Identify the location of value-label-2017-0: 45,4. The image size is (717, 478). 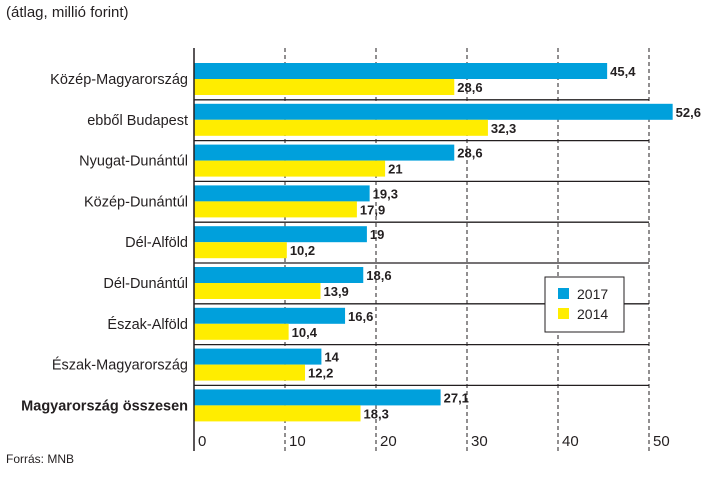
(623, 71).